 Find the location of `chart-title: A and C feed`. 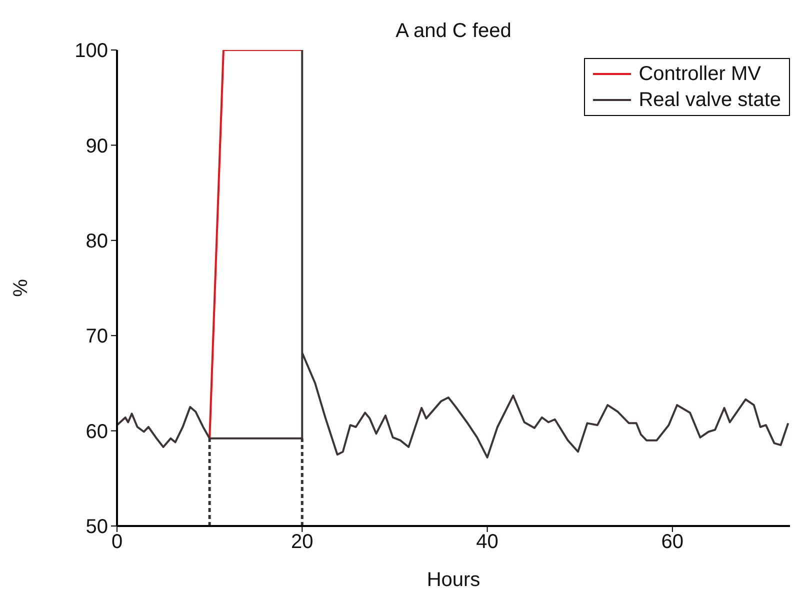

chart-title: A and C feed is located at coordinates (453, 31).